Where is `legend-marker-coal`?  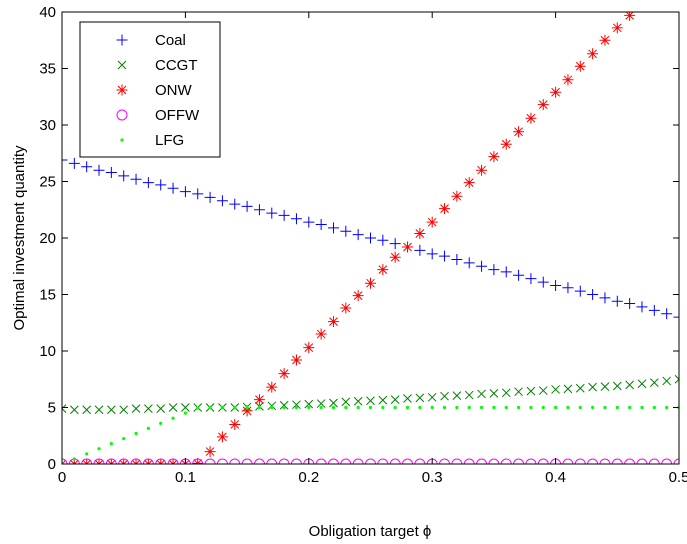
legend-marker-coal is located at coordinates (122, 40).